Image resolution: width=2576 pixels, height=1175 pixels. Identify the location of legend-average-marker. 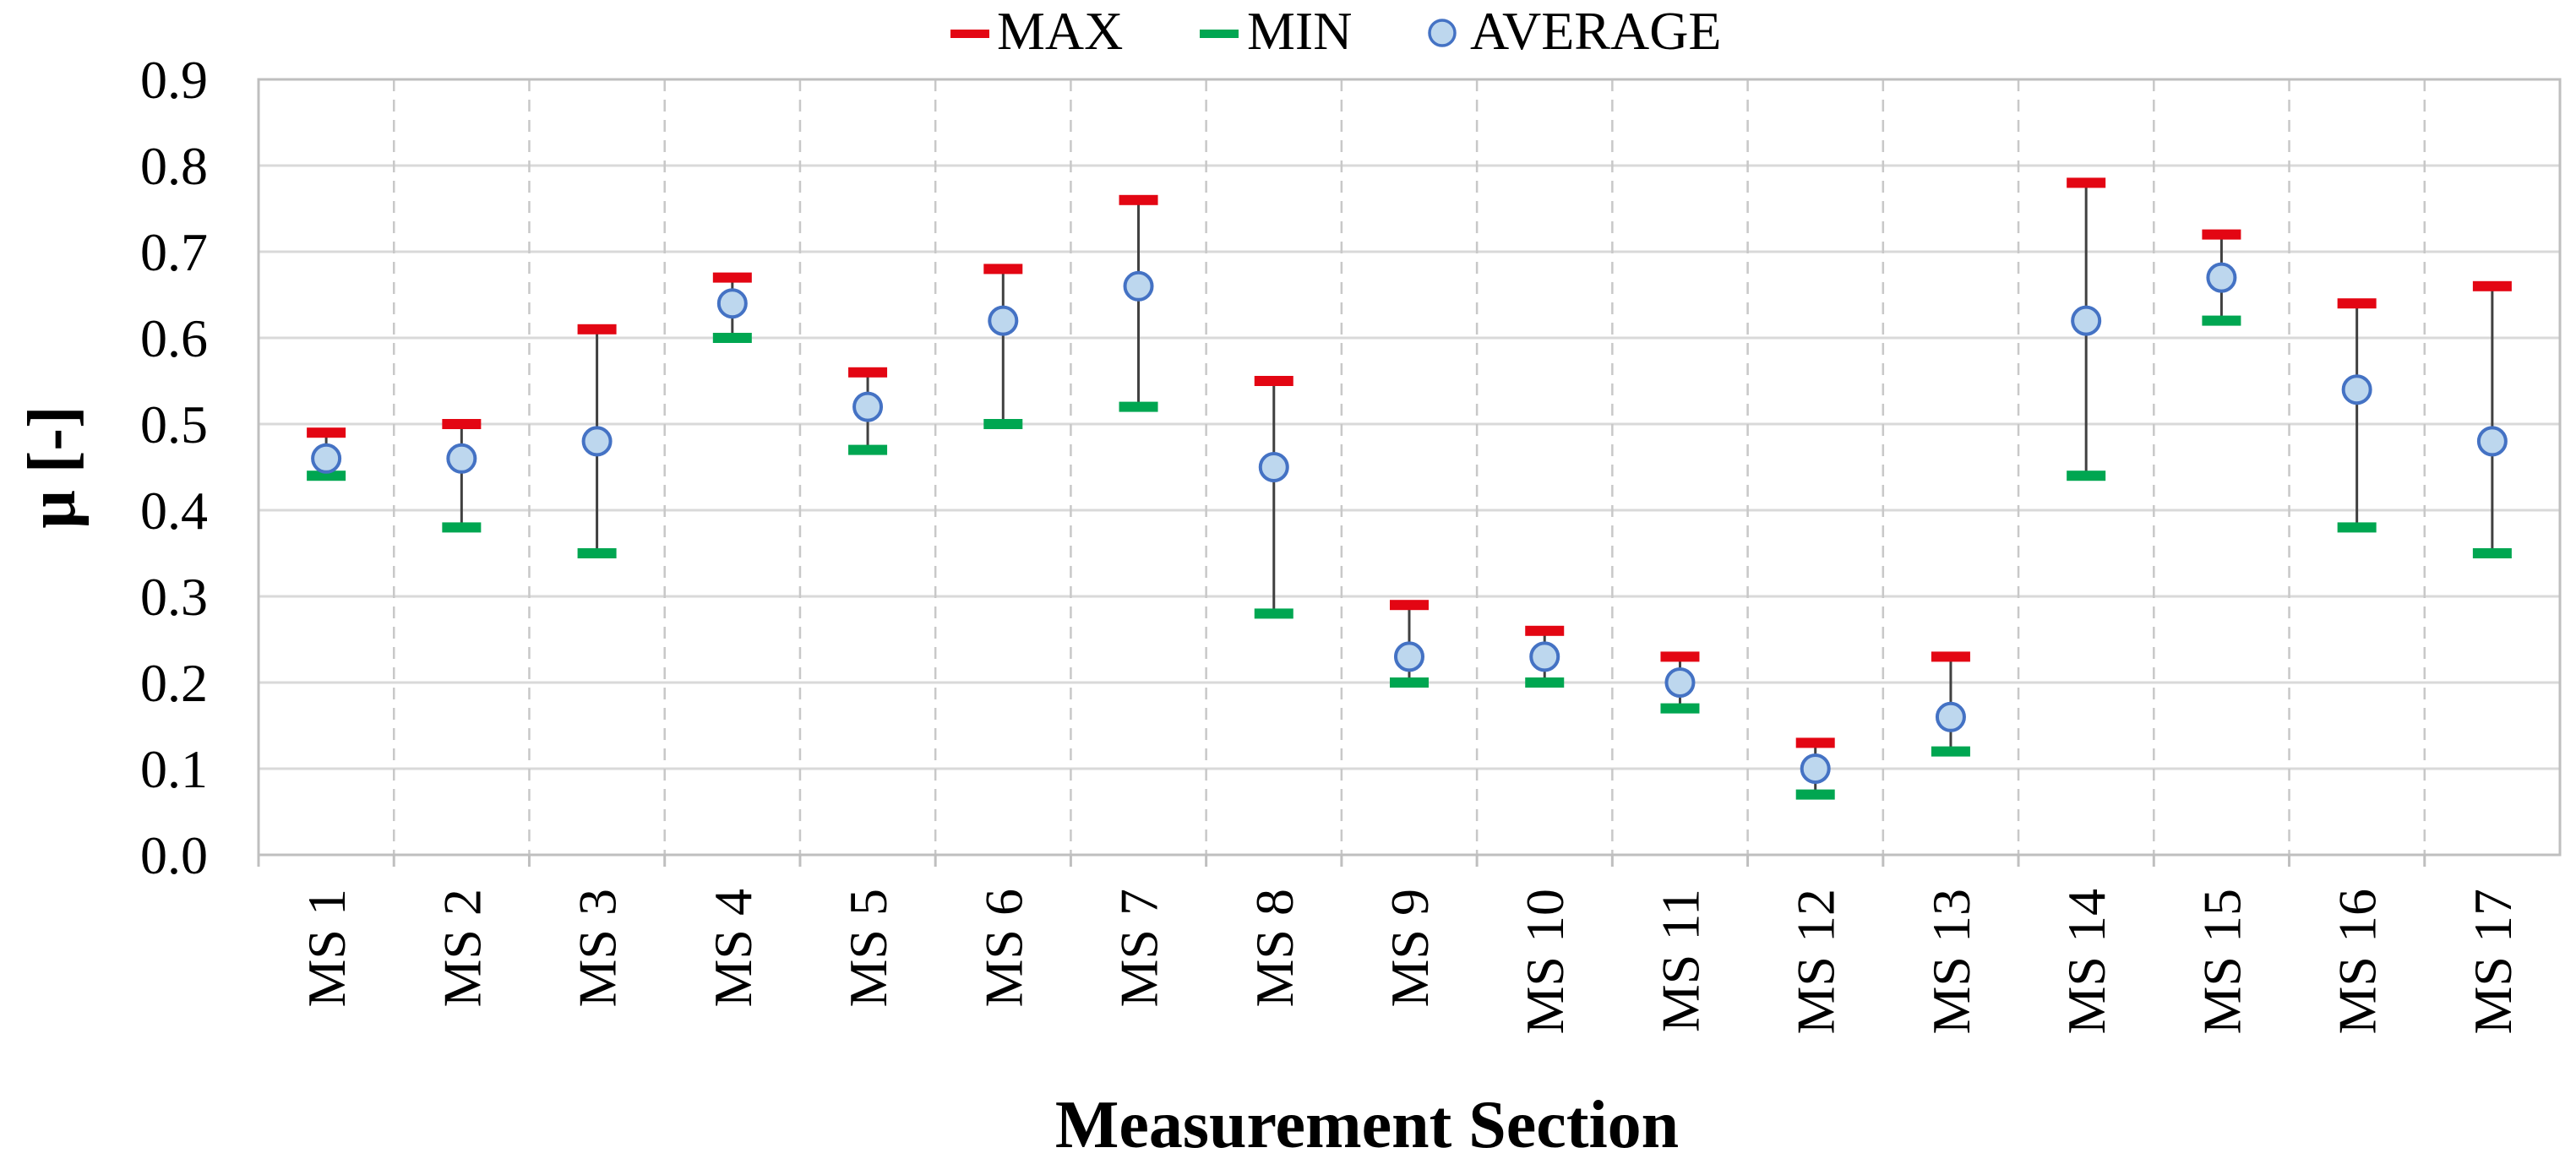
(1442, 33).